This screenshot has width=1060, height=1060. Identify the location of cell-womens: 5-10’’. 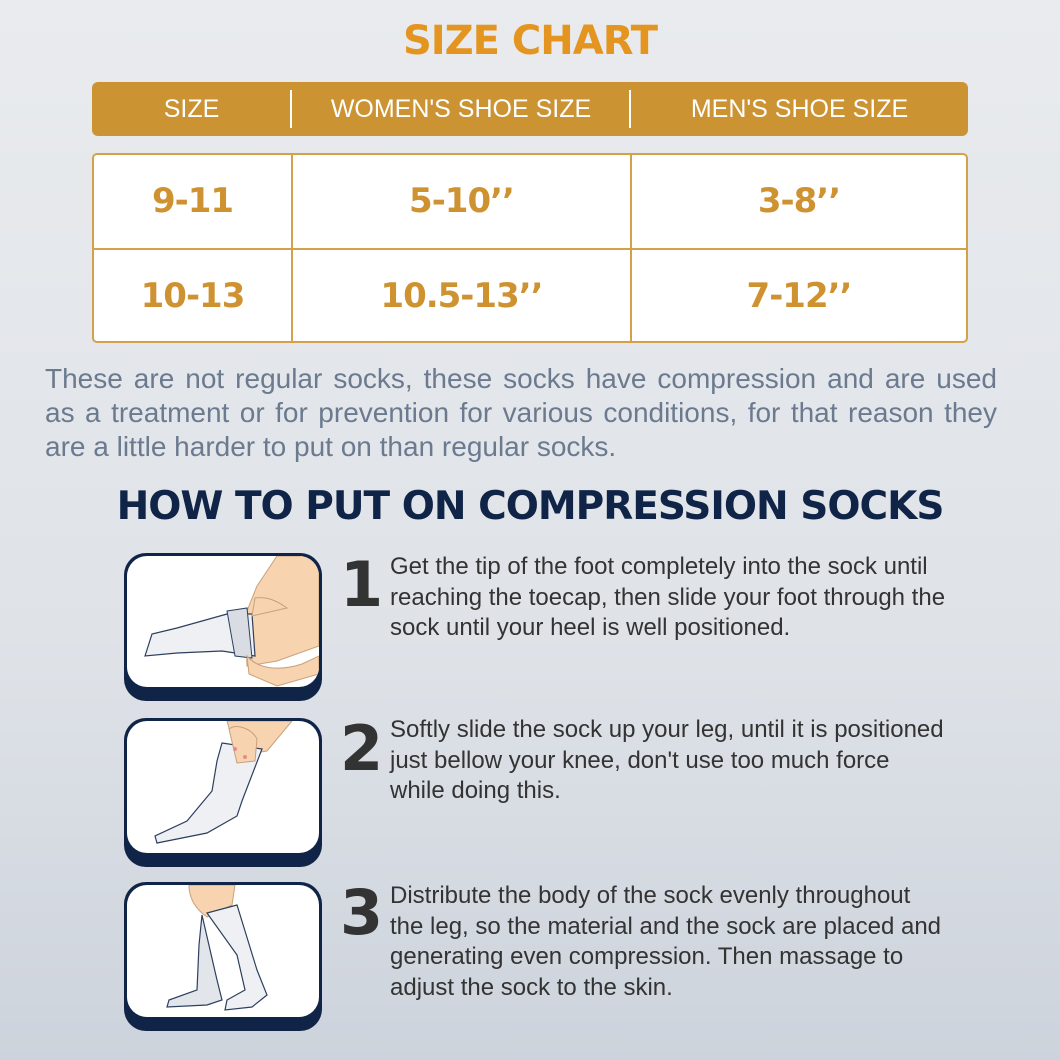
(462, 201).